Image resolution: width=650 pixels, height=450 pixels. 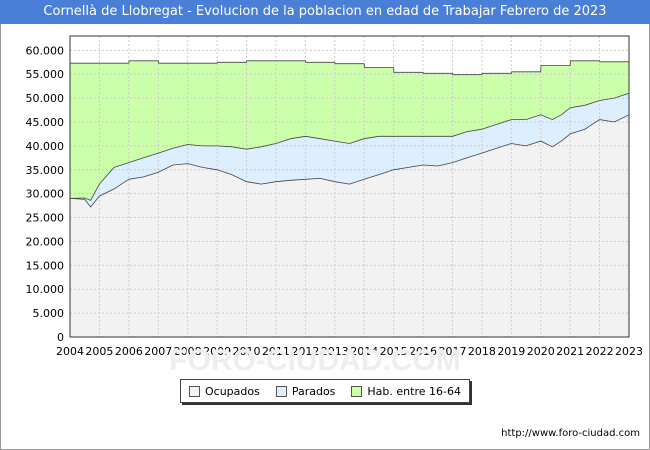 What do you see at coordinates (357, 391) in the screenshot?
I see `legend-swatch-hab` at bounding box center [357, 391].